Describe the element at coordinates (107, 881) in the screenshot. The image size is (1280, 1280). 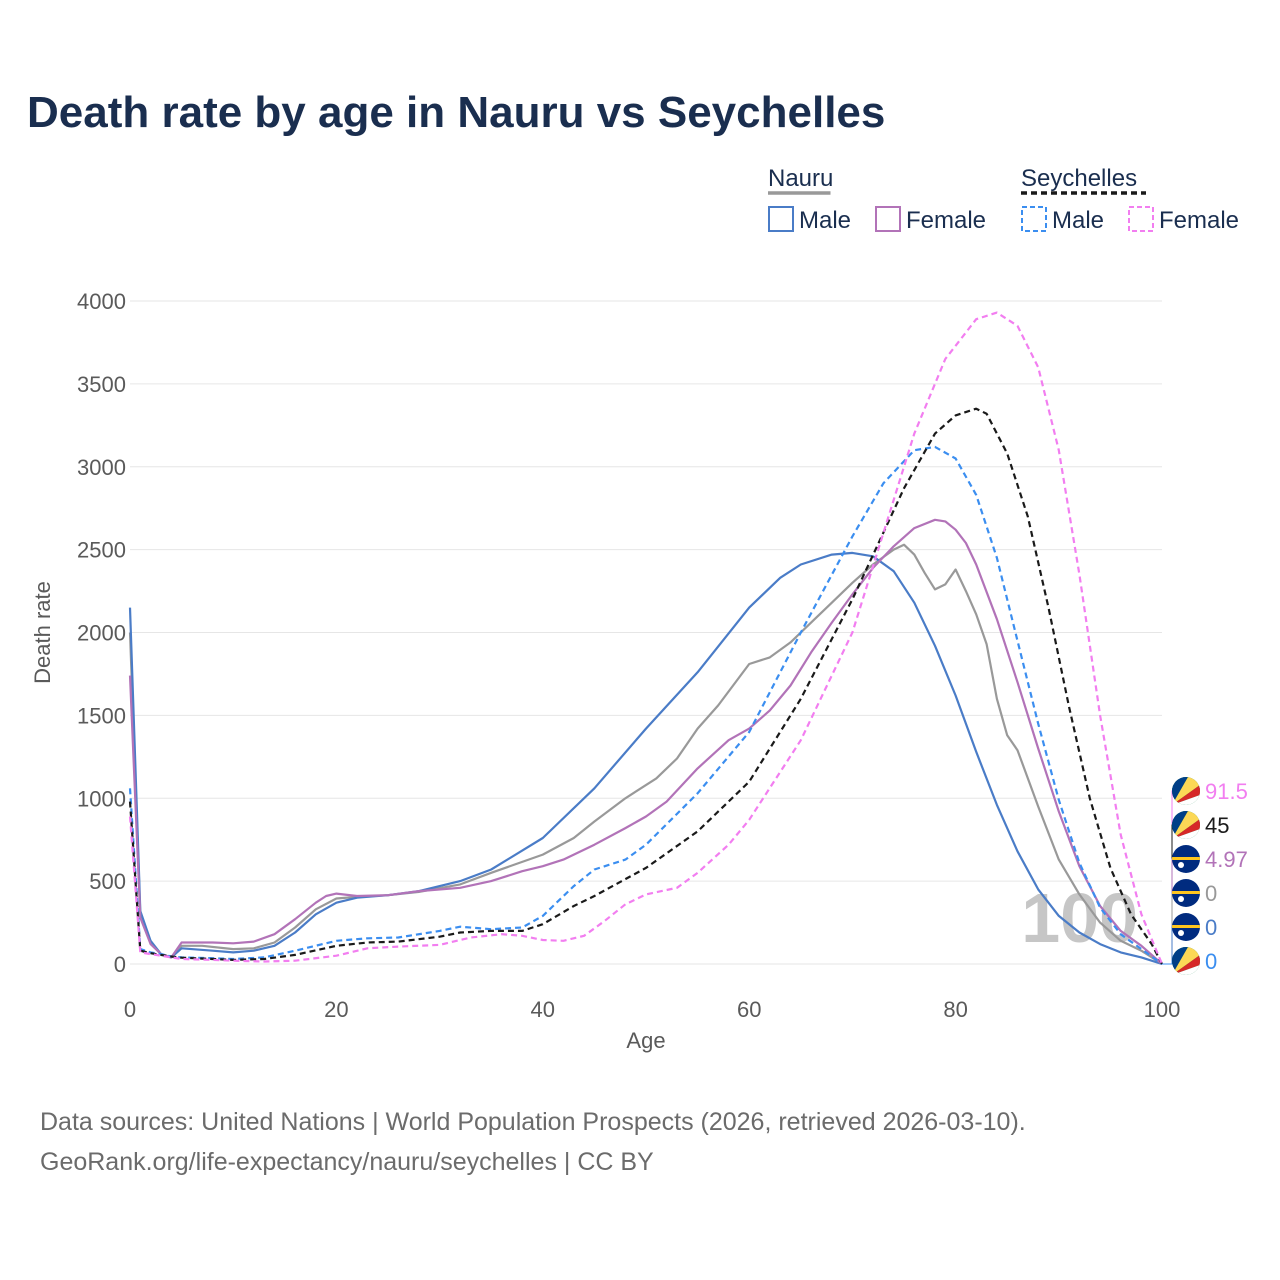
I see `y-tick-label: 500` at that location.